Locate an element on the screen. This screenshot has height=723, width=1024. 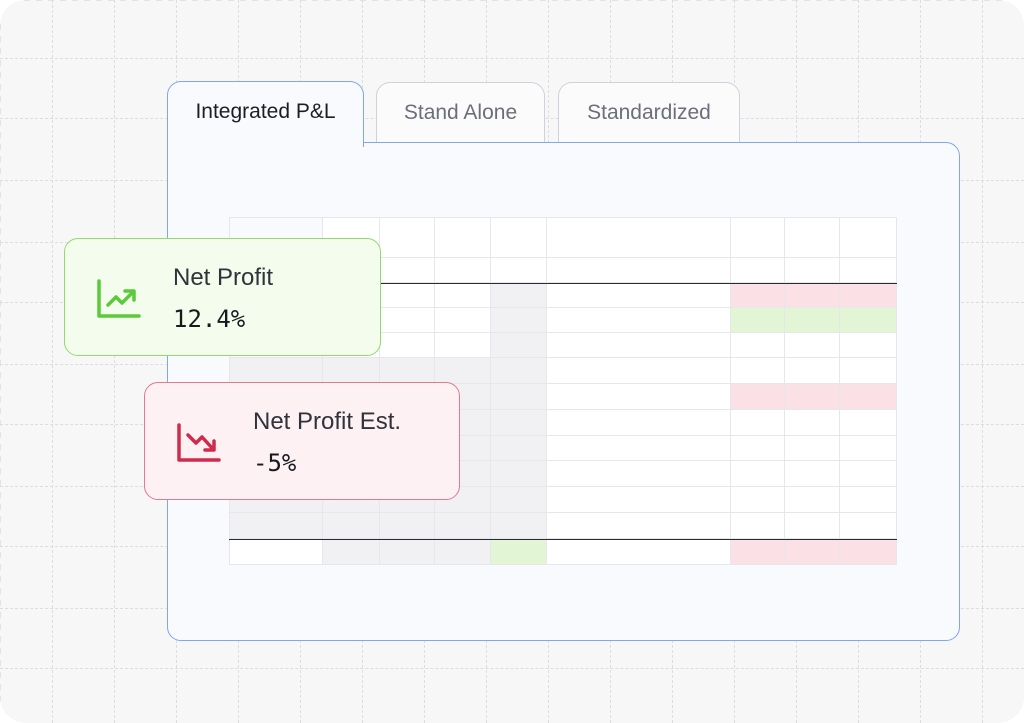
net-profit-est-label: Net Profit Est. is located at coordinates (327, 421).